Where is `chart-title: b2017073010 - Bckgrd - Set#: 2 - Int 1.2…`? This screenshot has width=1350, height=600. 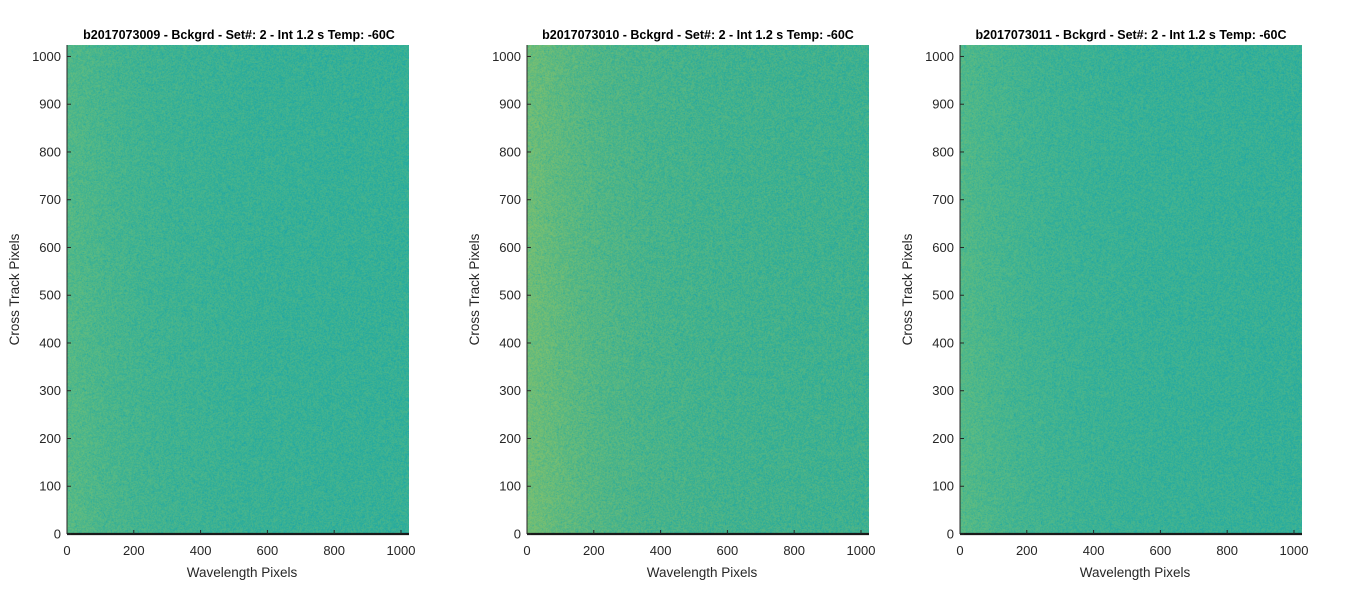 chart-title: b2017073010 - Bckgrd - Set#: 2 - Int 1.2… is located at coordinates (698, 35).